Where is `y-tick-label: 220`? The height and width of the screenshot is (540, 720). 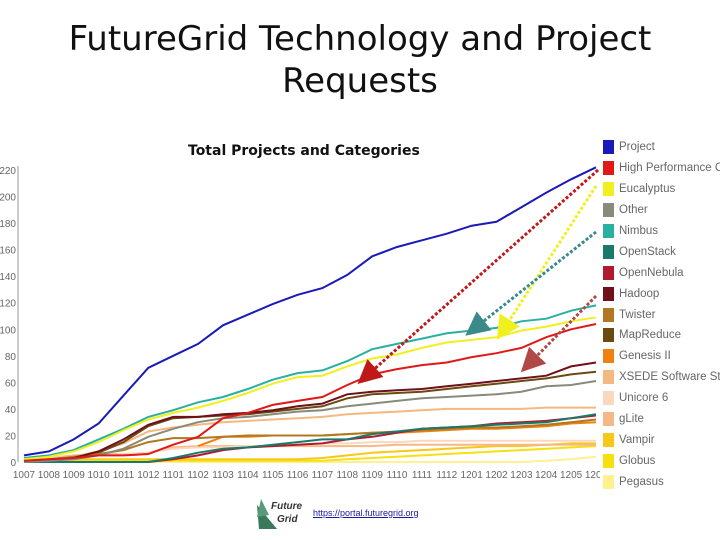
y-tick-label: 220 is located at coordinates (8, 171).